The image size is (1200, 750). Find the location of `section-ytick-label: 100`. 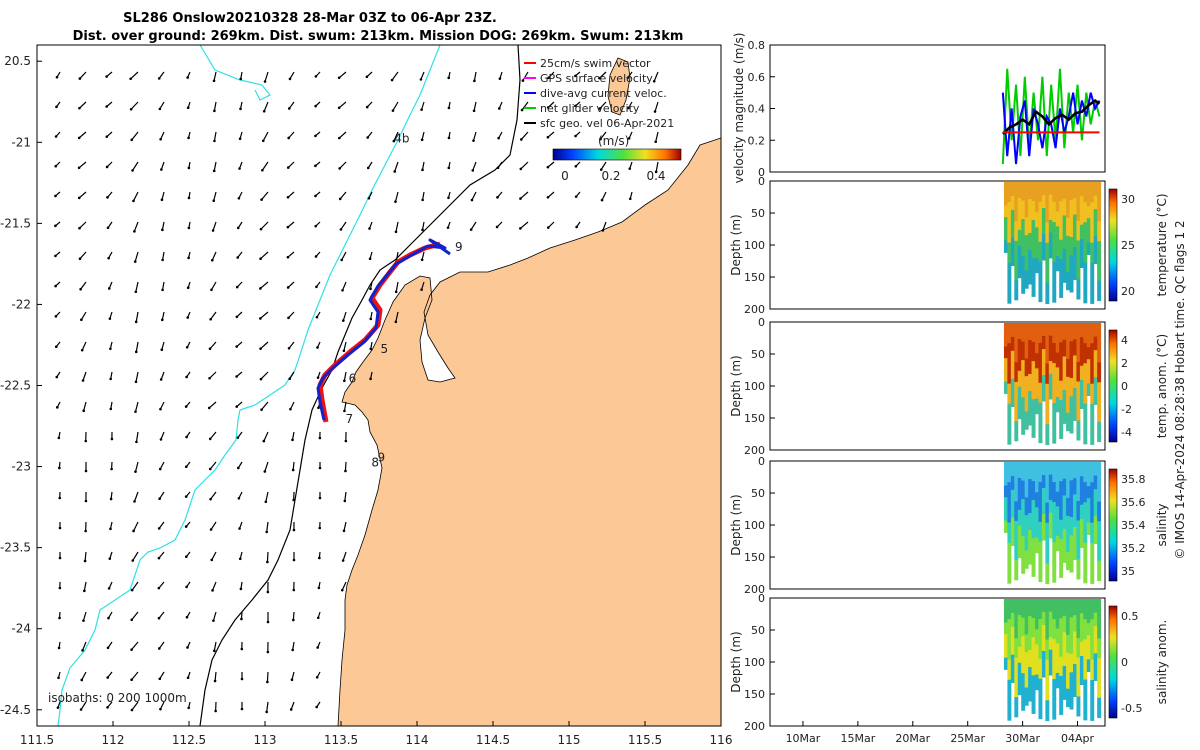

section-ytick-label: 100 is located at coordinates (754, 245).